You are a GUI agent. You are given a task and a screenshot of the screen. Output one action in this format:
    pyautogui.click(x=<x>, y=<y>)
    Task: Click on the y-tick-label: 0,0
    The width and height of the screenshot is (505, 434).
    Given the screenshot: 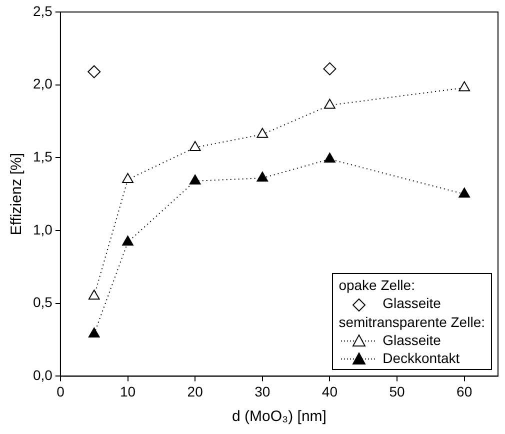 What is the action you would take?
    pyautogui.click(x=42, y=375)
    